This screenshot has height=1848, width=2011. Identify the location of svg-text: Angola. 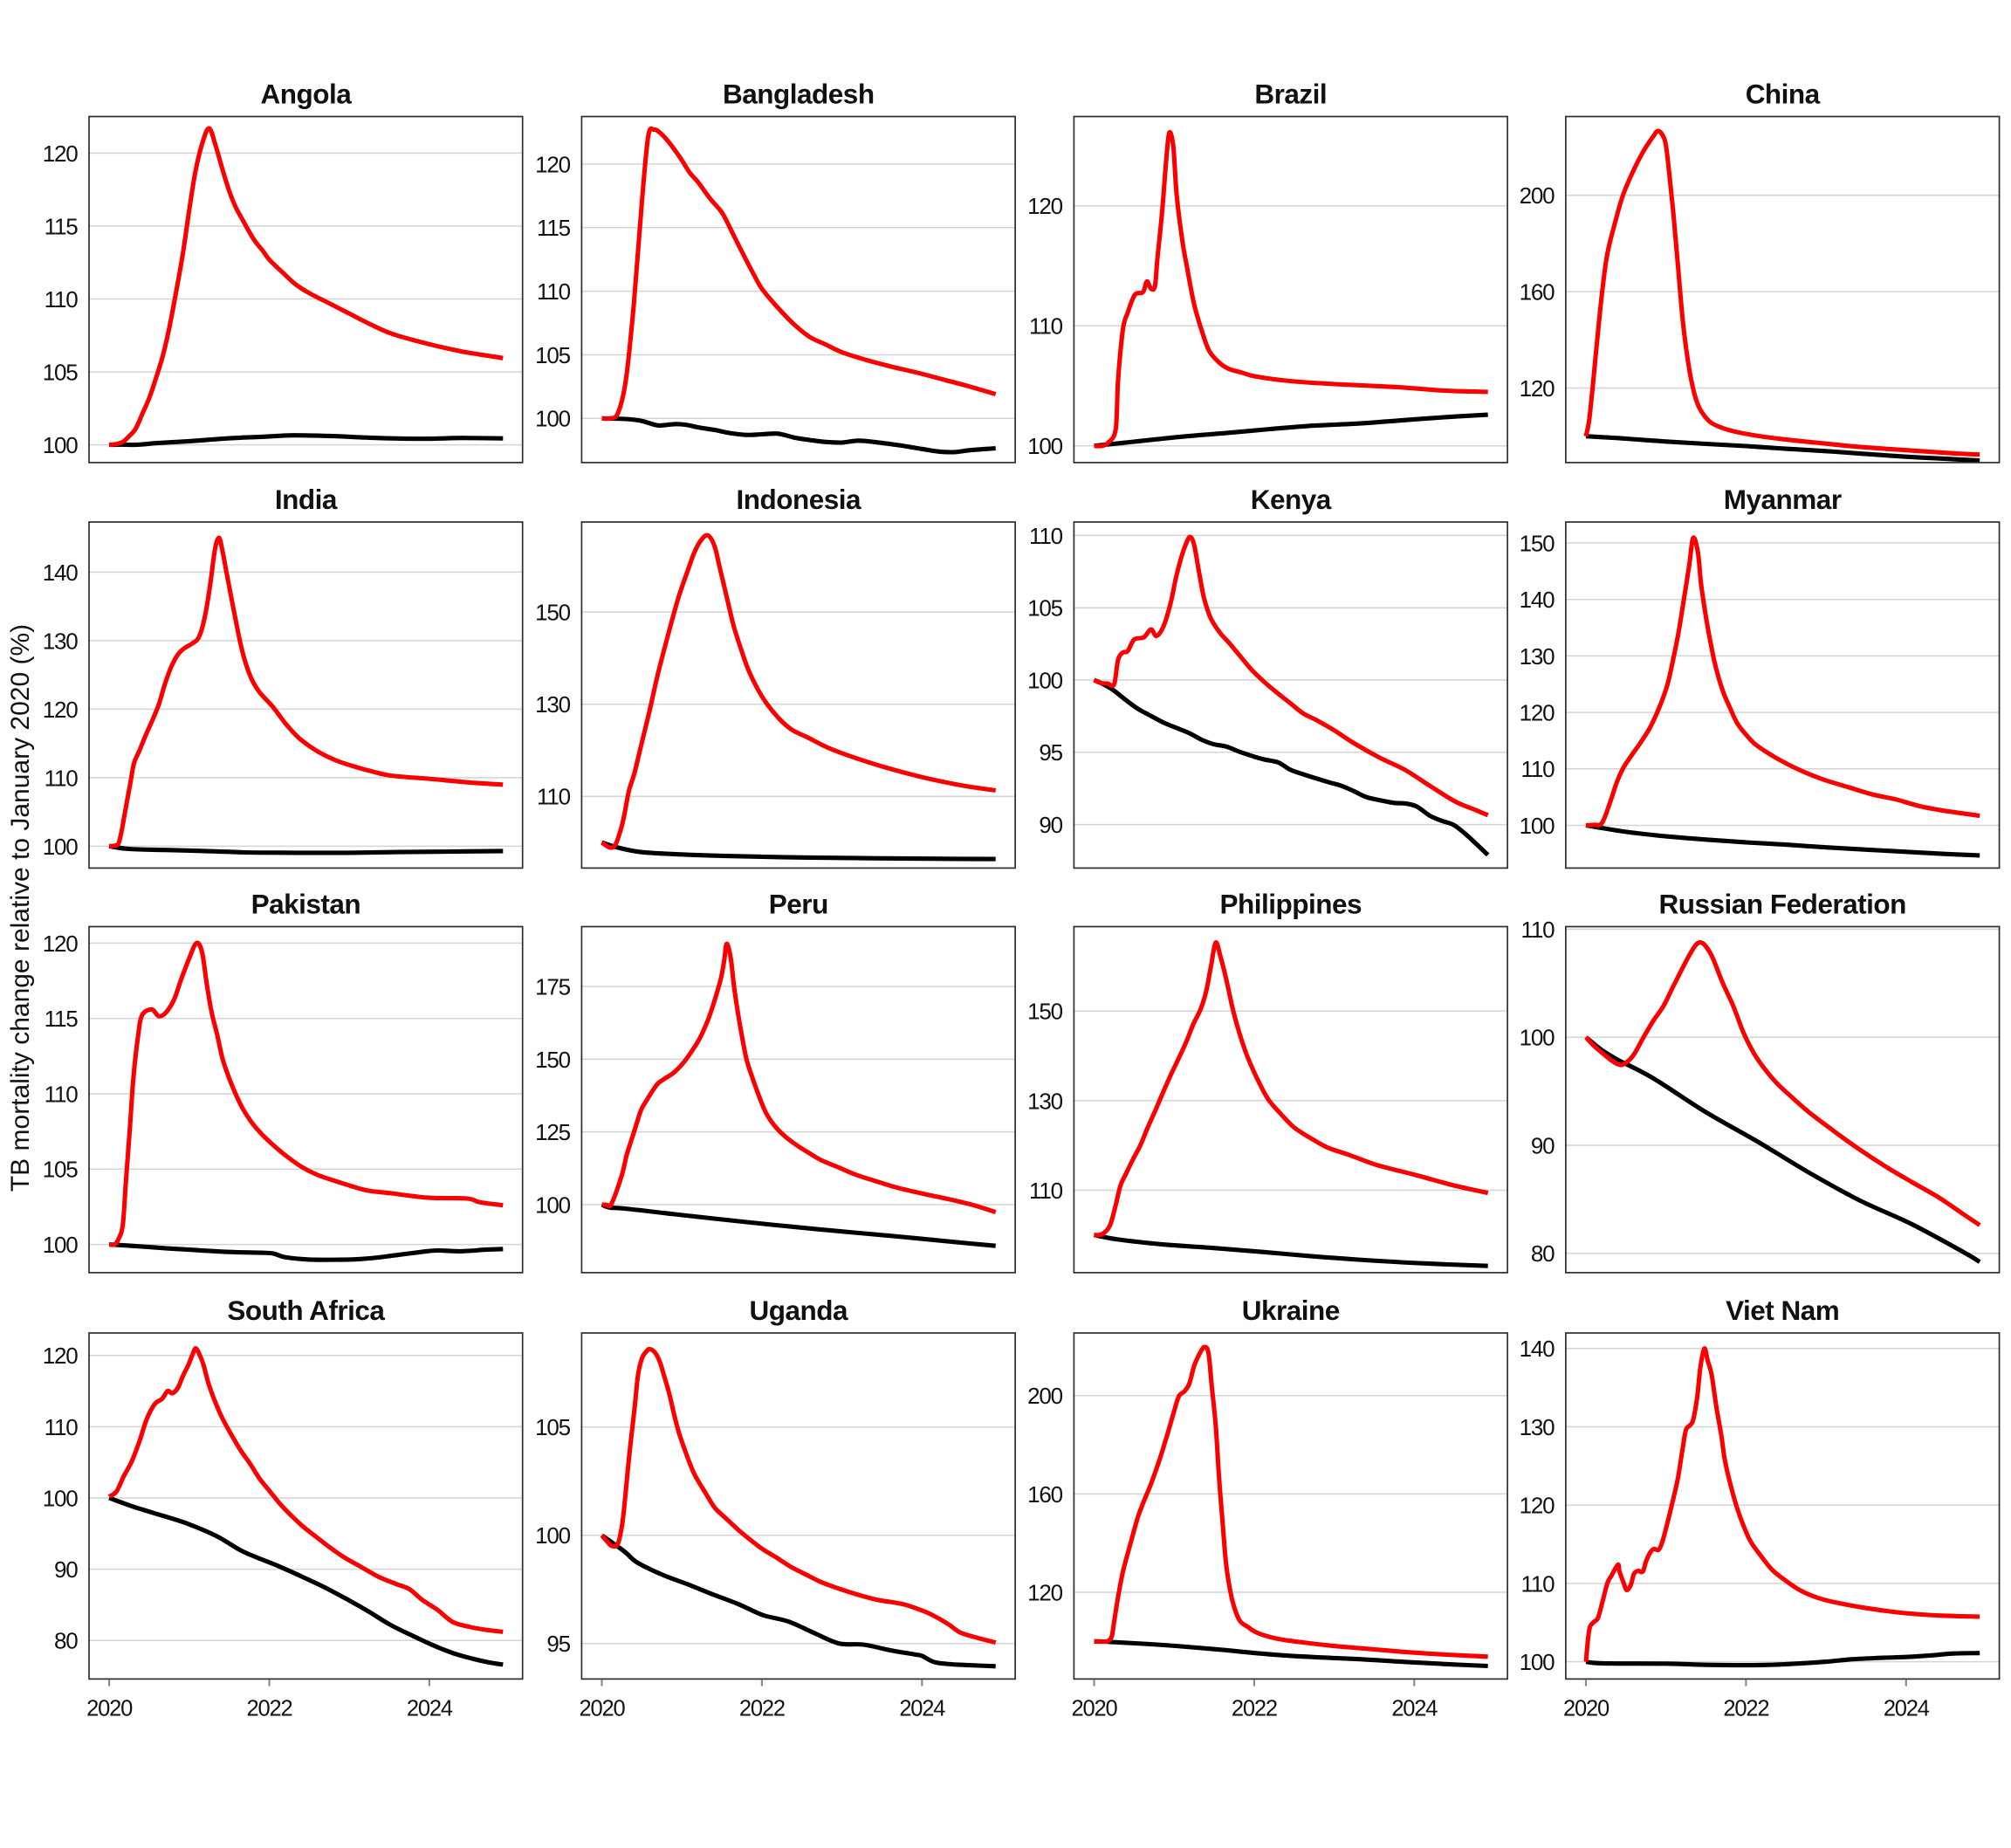
(307, 95).